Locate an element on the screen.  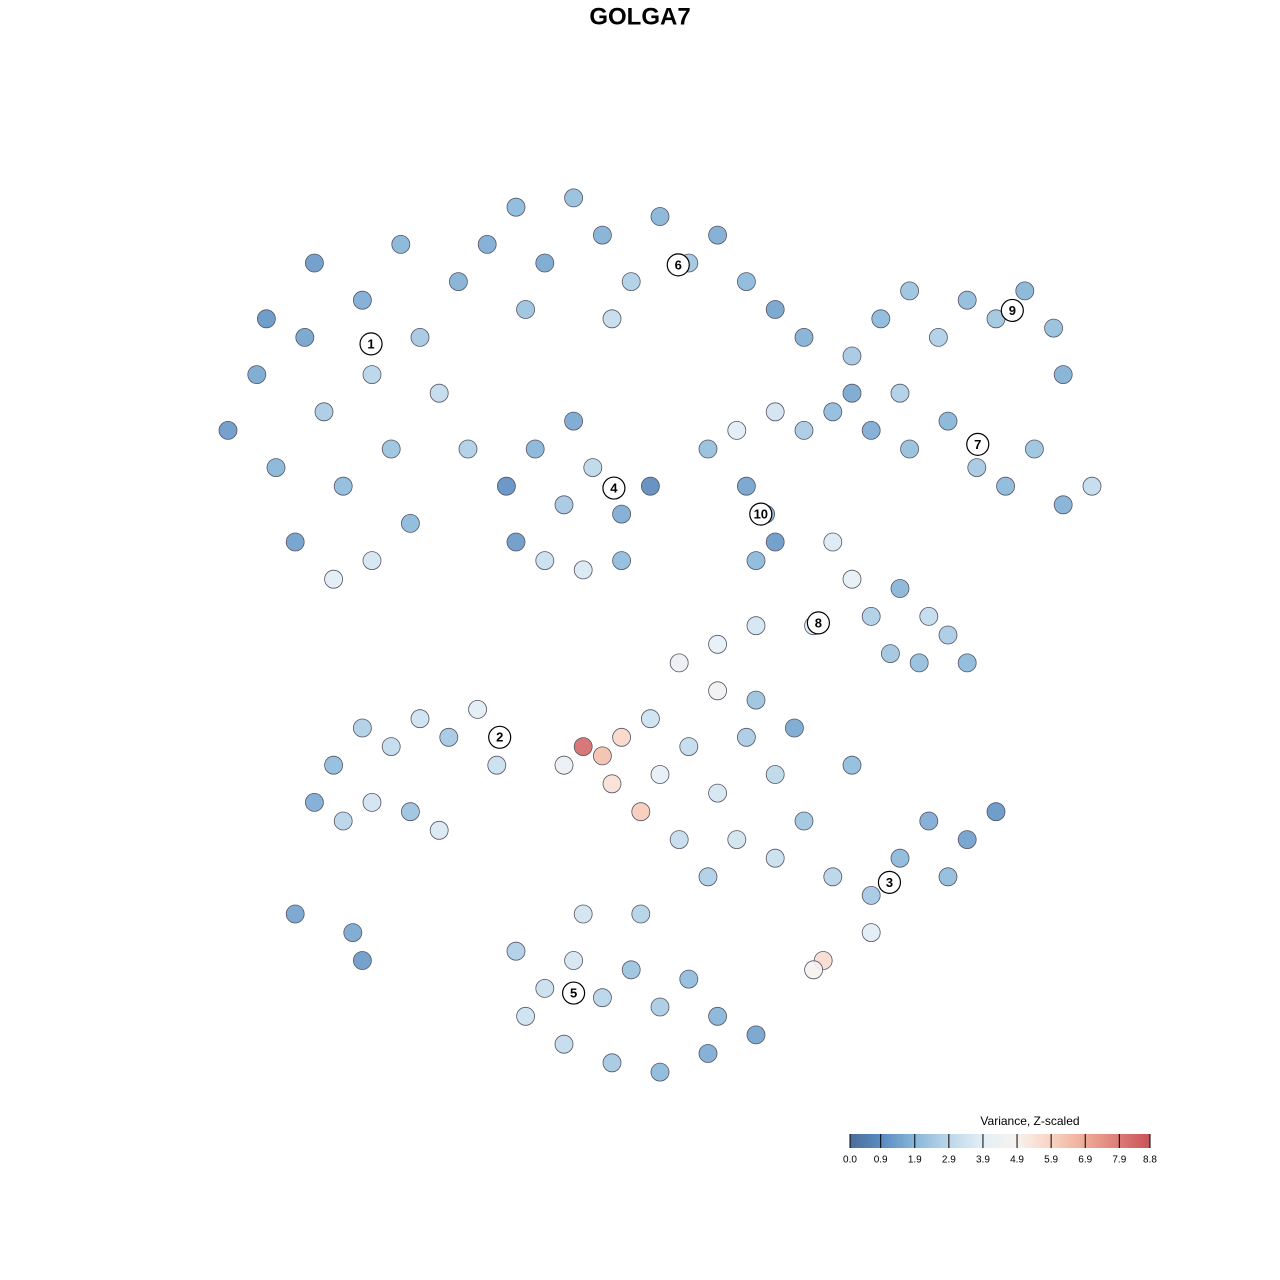
colorbar-tick-label: 5.9 is located at coordinates (1051, 1160).